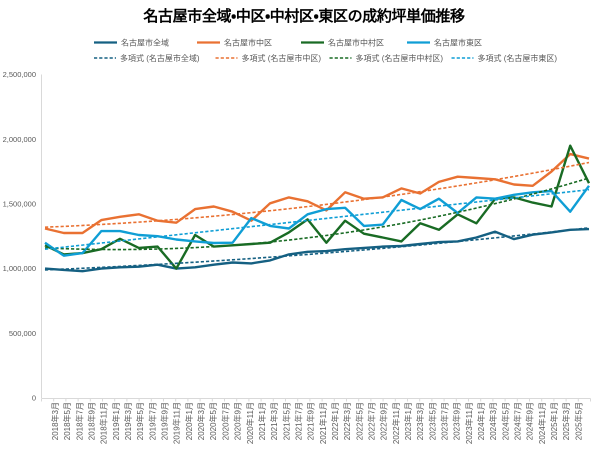 The height and width of the screenshot is (455, 600). I want to click on svg-text: 2022年11月, so click(396, 423).